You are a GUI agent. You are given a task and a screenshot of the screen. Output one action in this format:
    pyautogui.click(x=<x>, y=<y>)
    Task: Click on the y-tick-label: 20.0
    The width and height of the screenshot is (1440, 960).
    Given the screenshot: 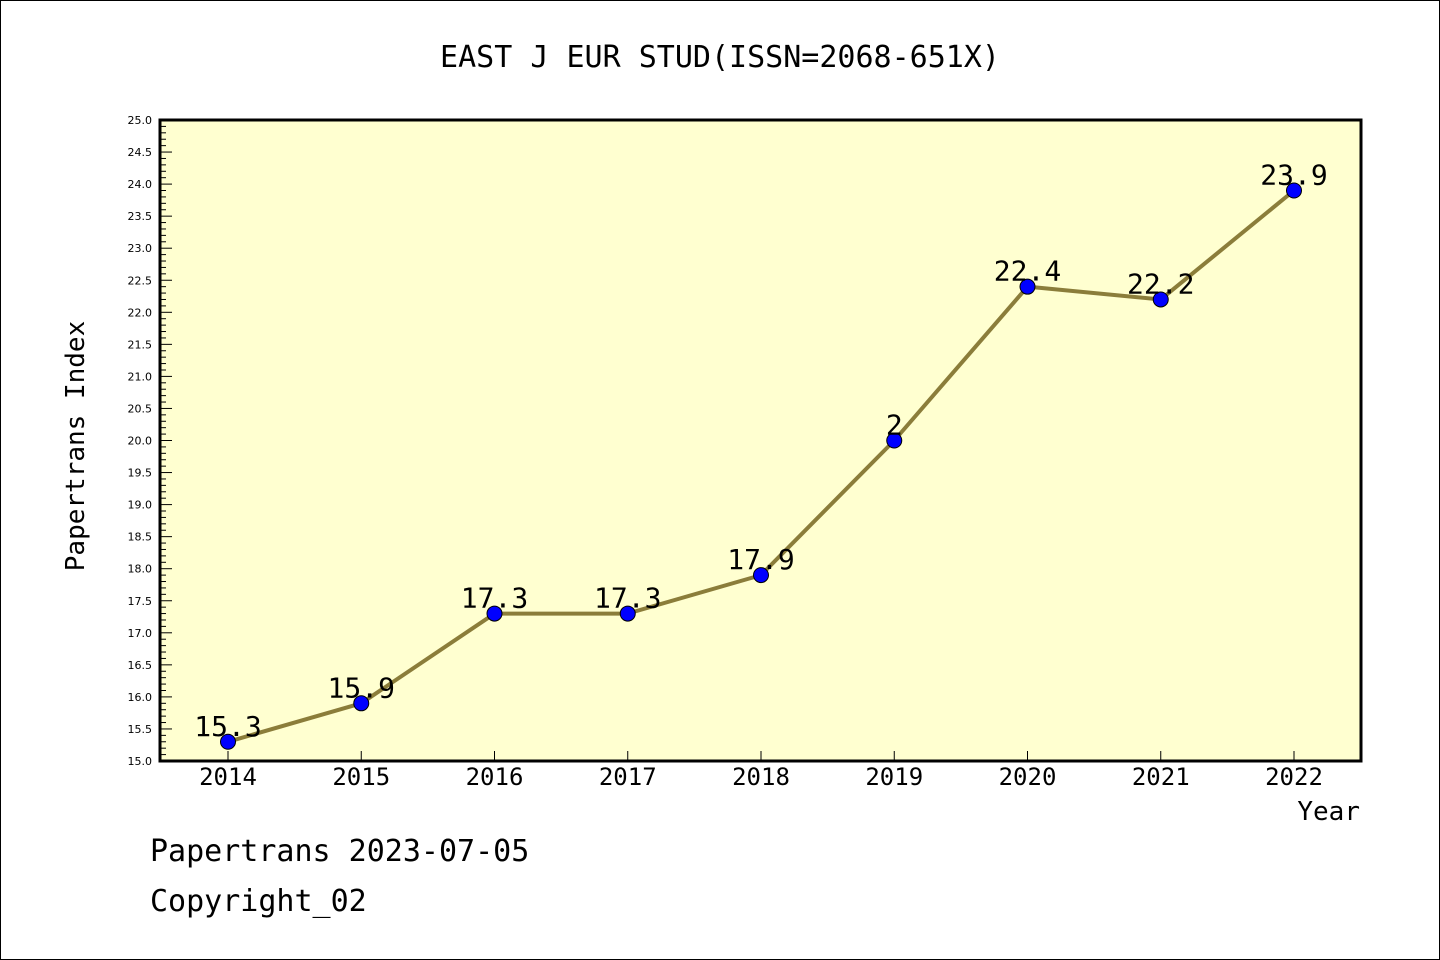 What is the action you would take?
    pyautogui.click(x=140, y=441)
    